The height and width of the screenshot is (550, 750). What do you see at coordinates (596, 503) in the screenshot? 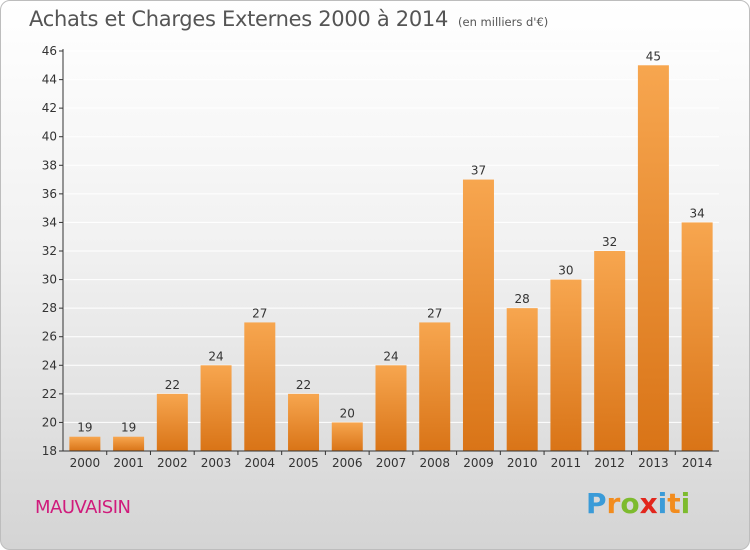
I see `logo-letter: P` at bounding box center [596, 503].